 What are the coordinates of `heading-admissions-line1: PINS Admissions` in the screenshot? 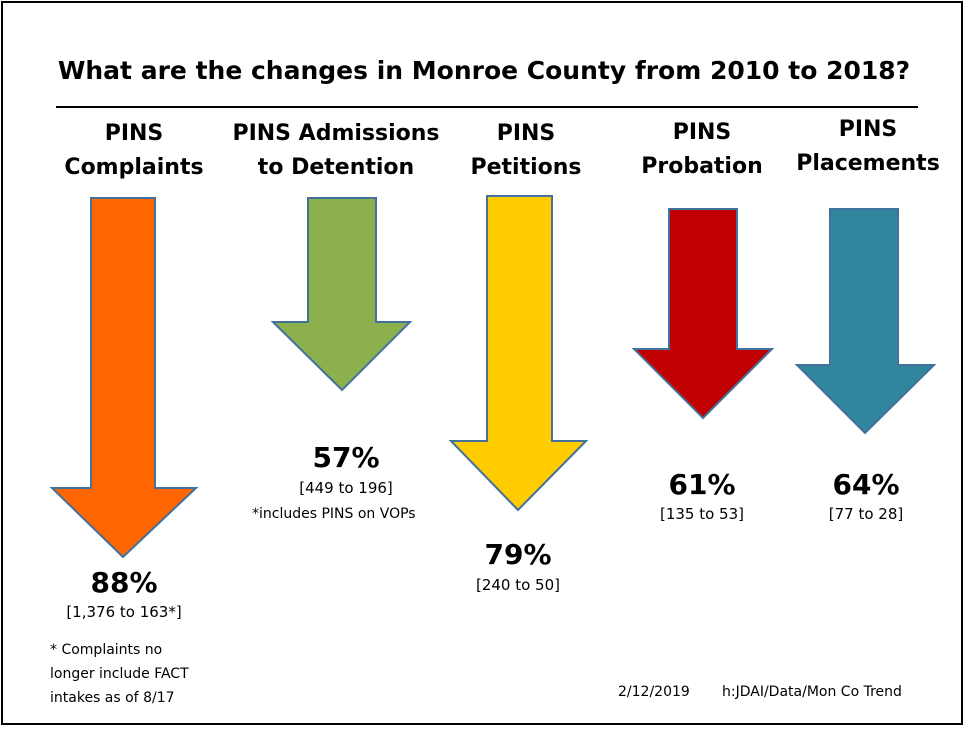 It's located at (336, 133).